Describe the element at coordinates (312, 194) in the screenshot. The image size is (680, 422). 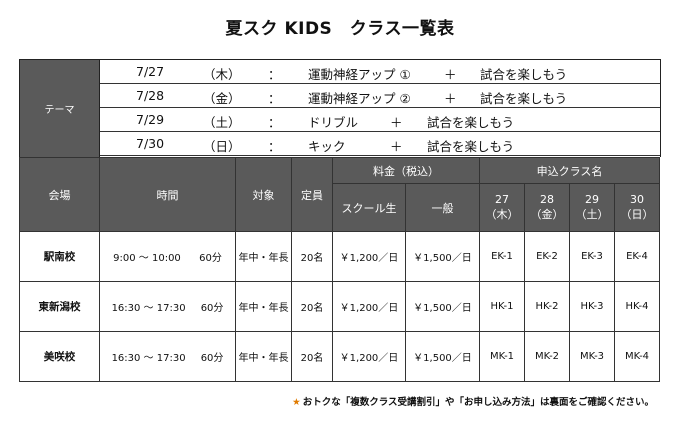
I see `header-capacity: 定員` at that location.